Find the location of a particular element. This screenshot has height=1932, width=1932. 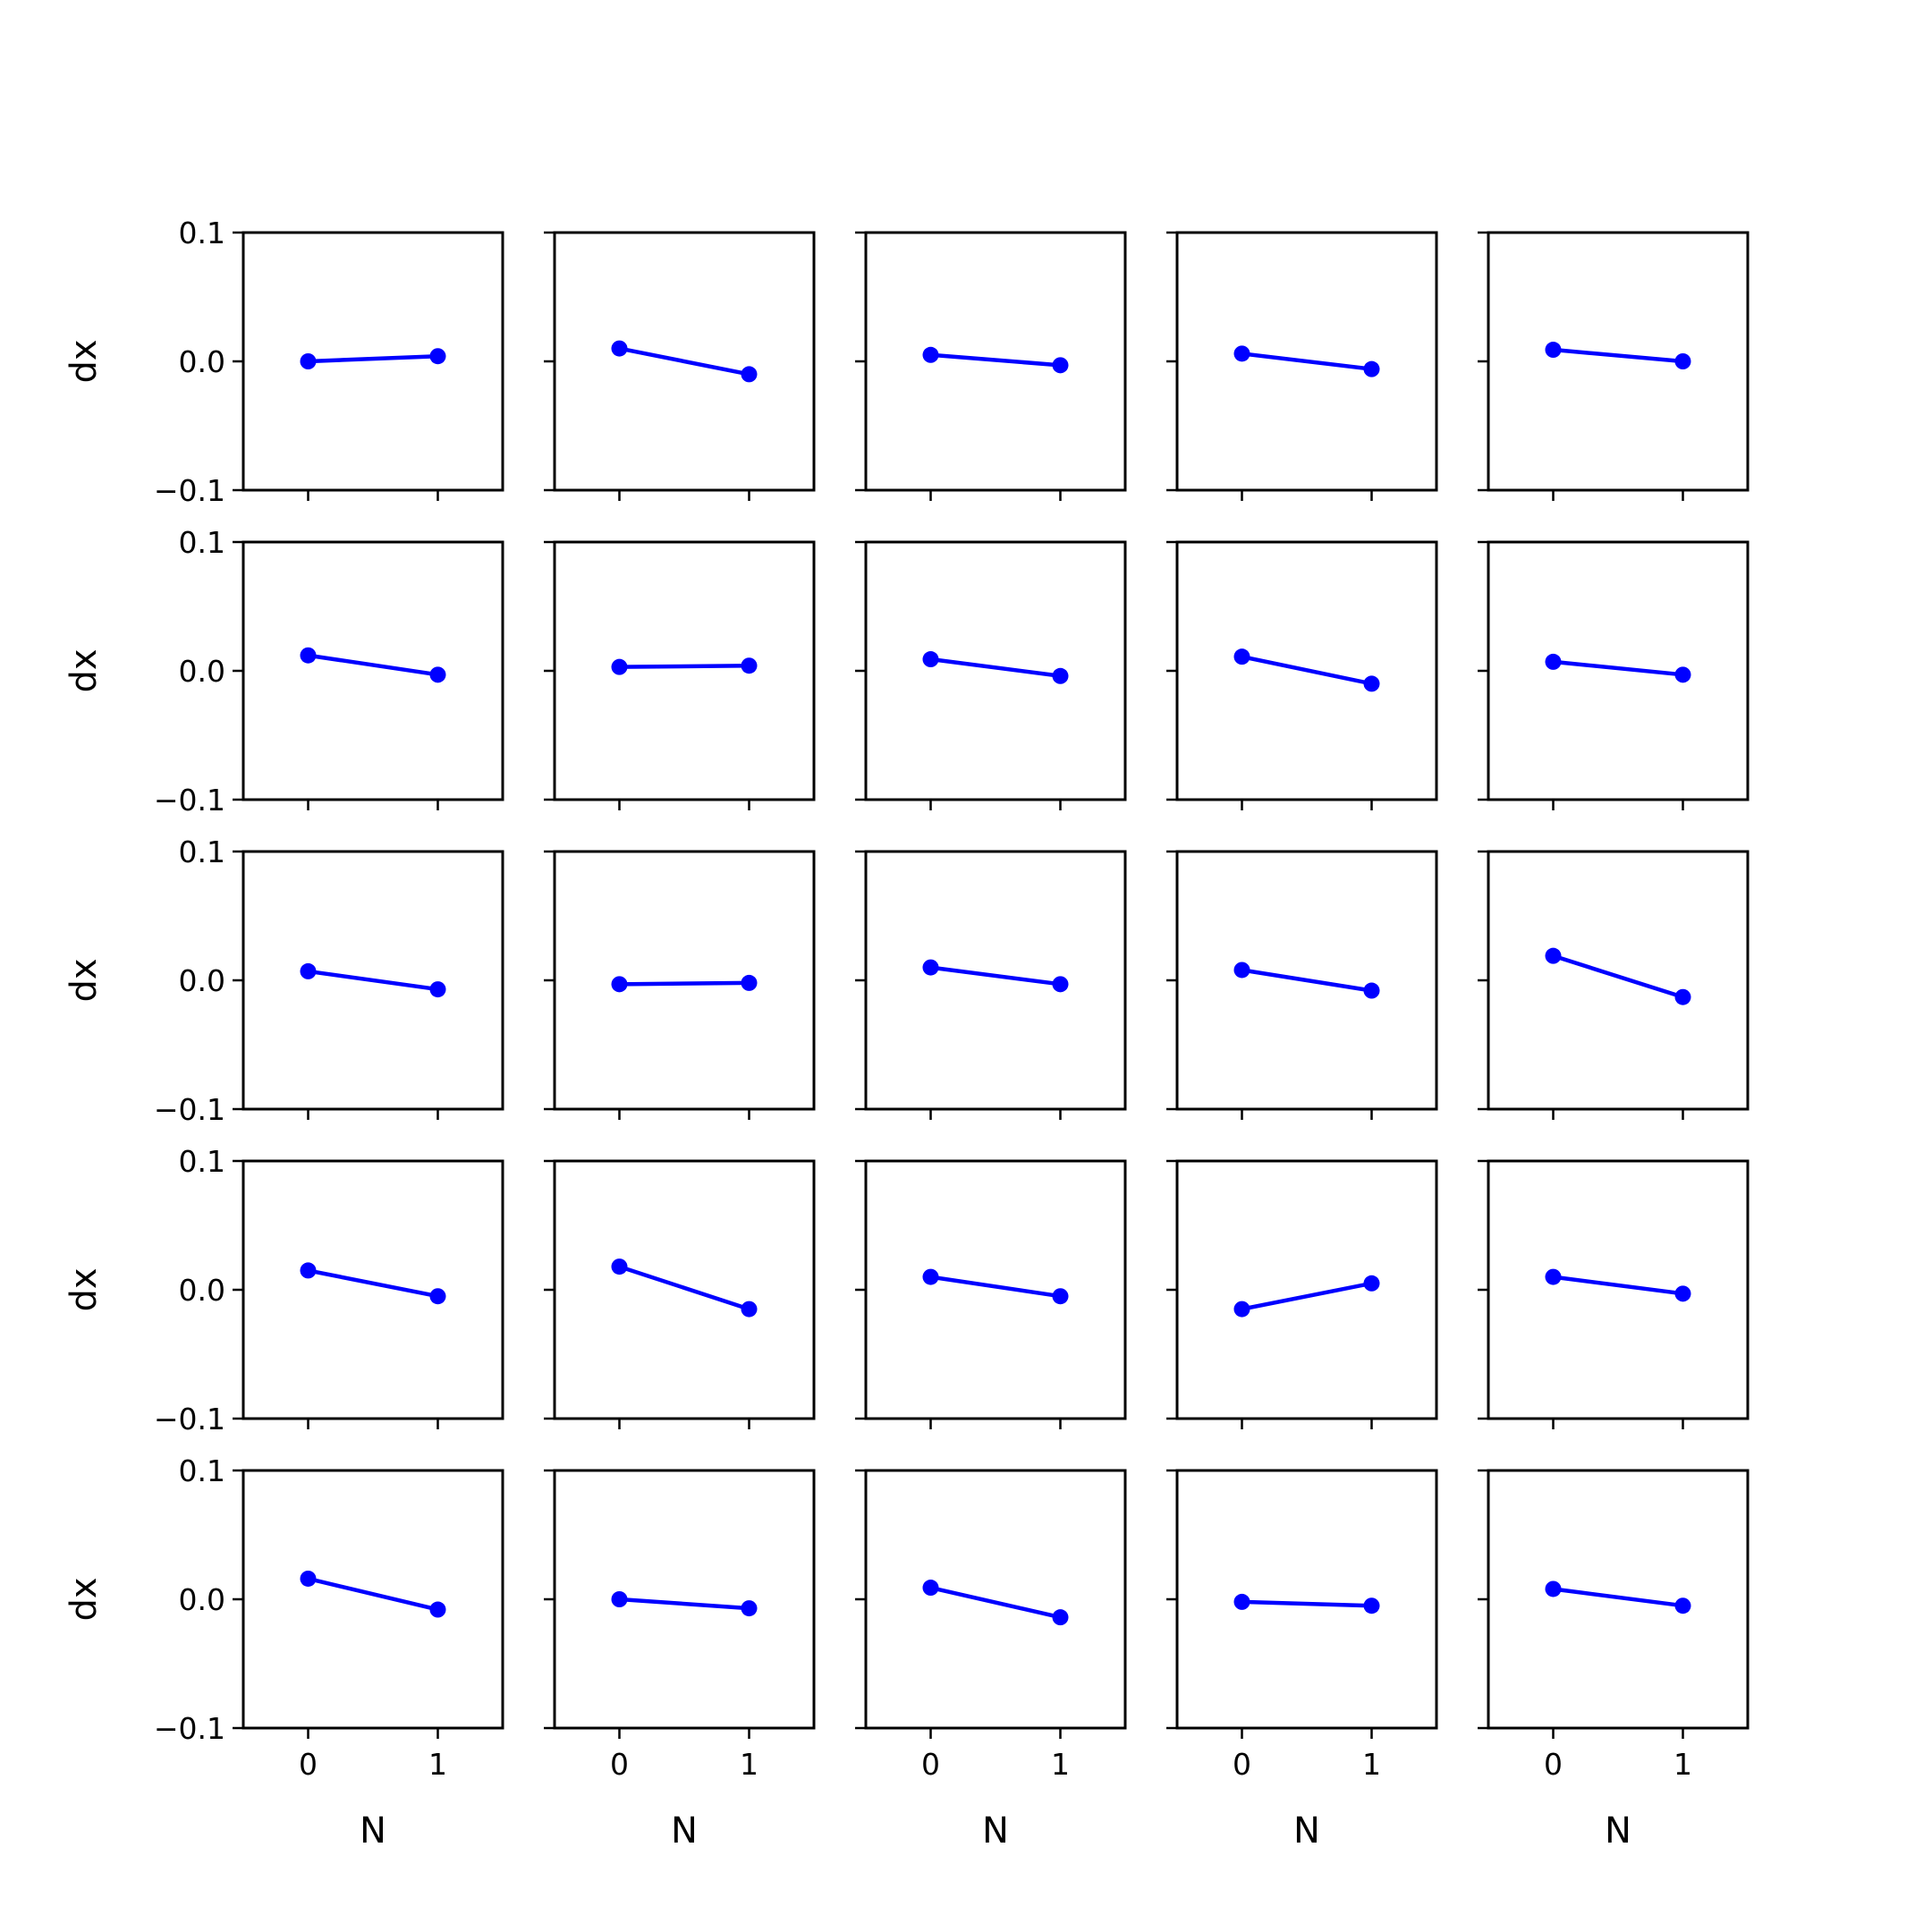

subplot-r5-c2: 0 1 N is located at coordinates (680, 1660).